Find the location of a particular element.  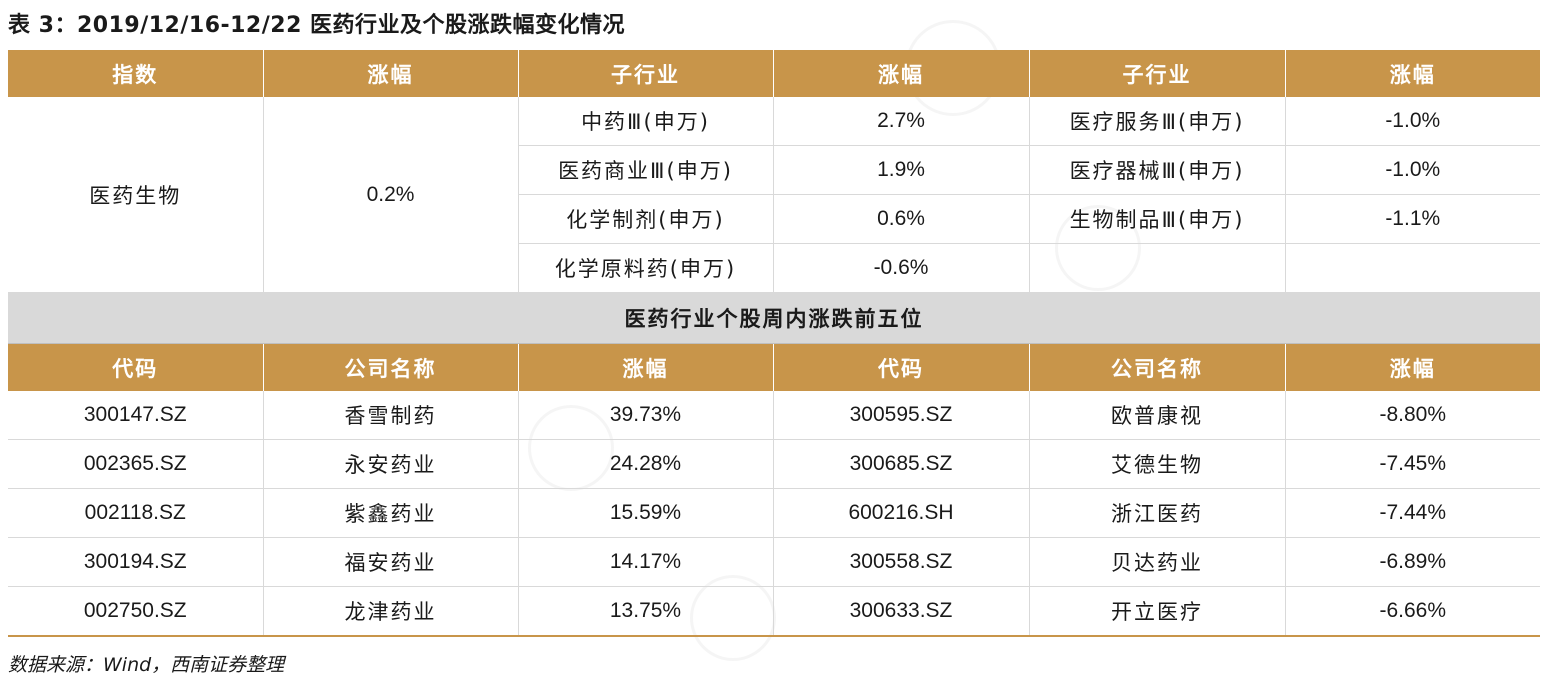

company-name: 浙江医药 is located at coordinates (1157, 513).